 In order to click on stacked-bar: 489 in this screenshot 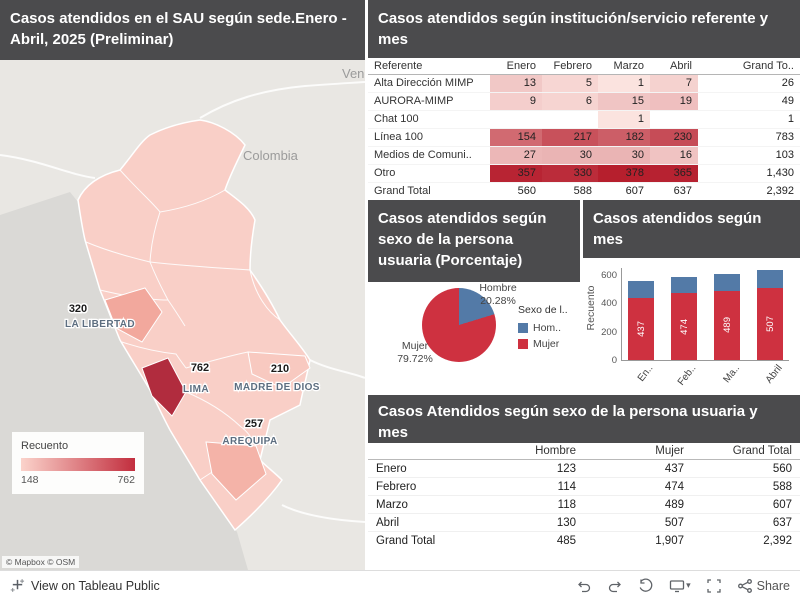, I will do `click(727, 317)`.